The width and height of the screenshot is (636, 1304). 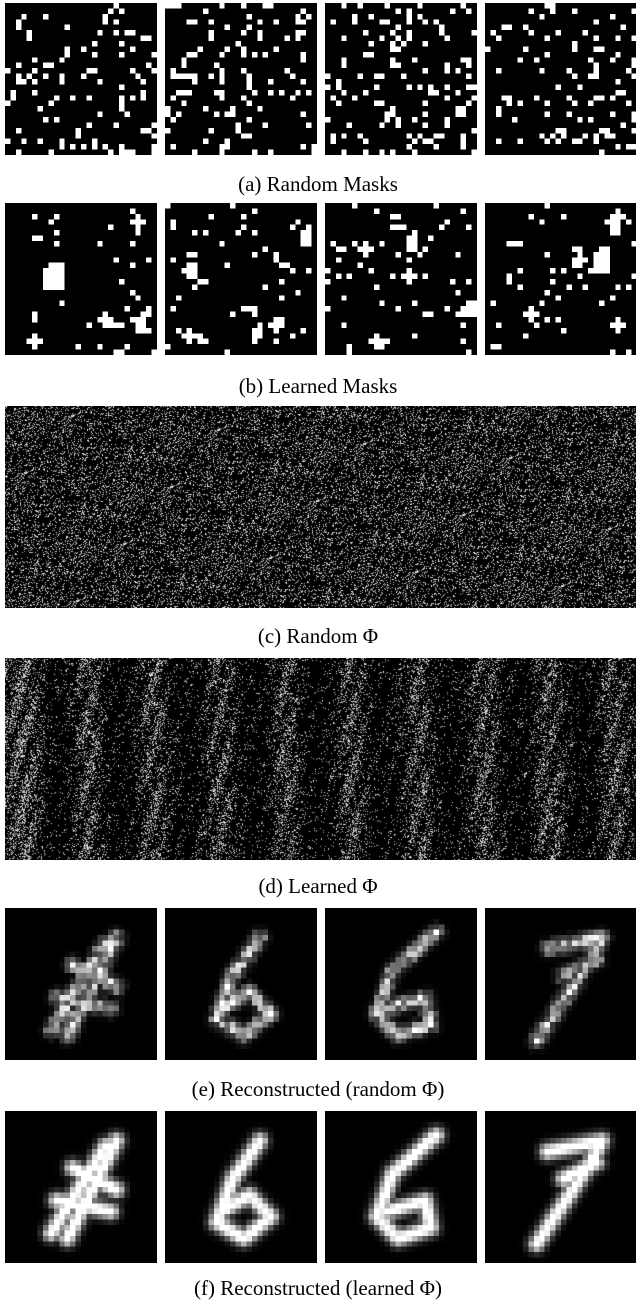 What do you see at coordinates (318, 886) in the screenshot?
I see `caption-learned-phi: (d) Learned Φ` at bounding box center [318, 886].